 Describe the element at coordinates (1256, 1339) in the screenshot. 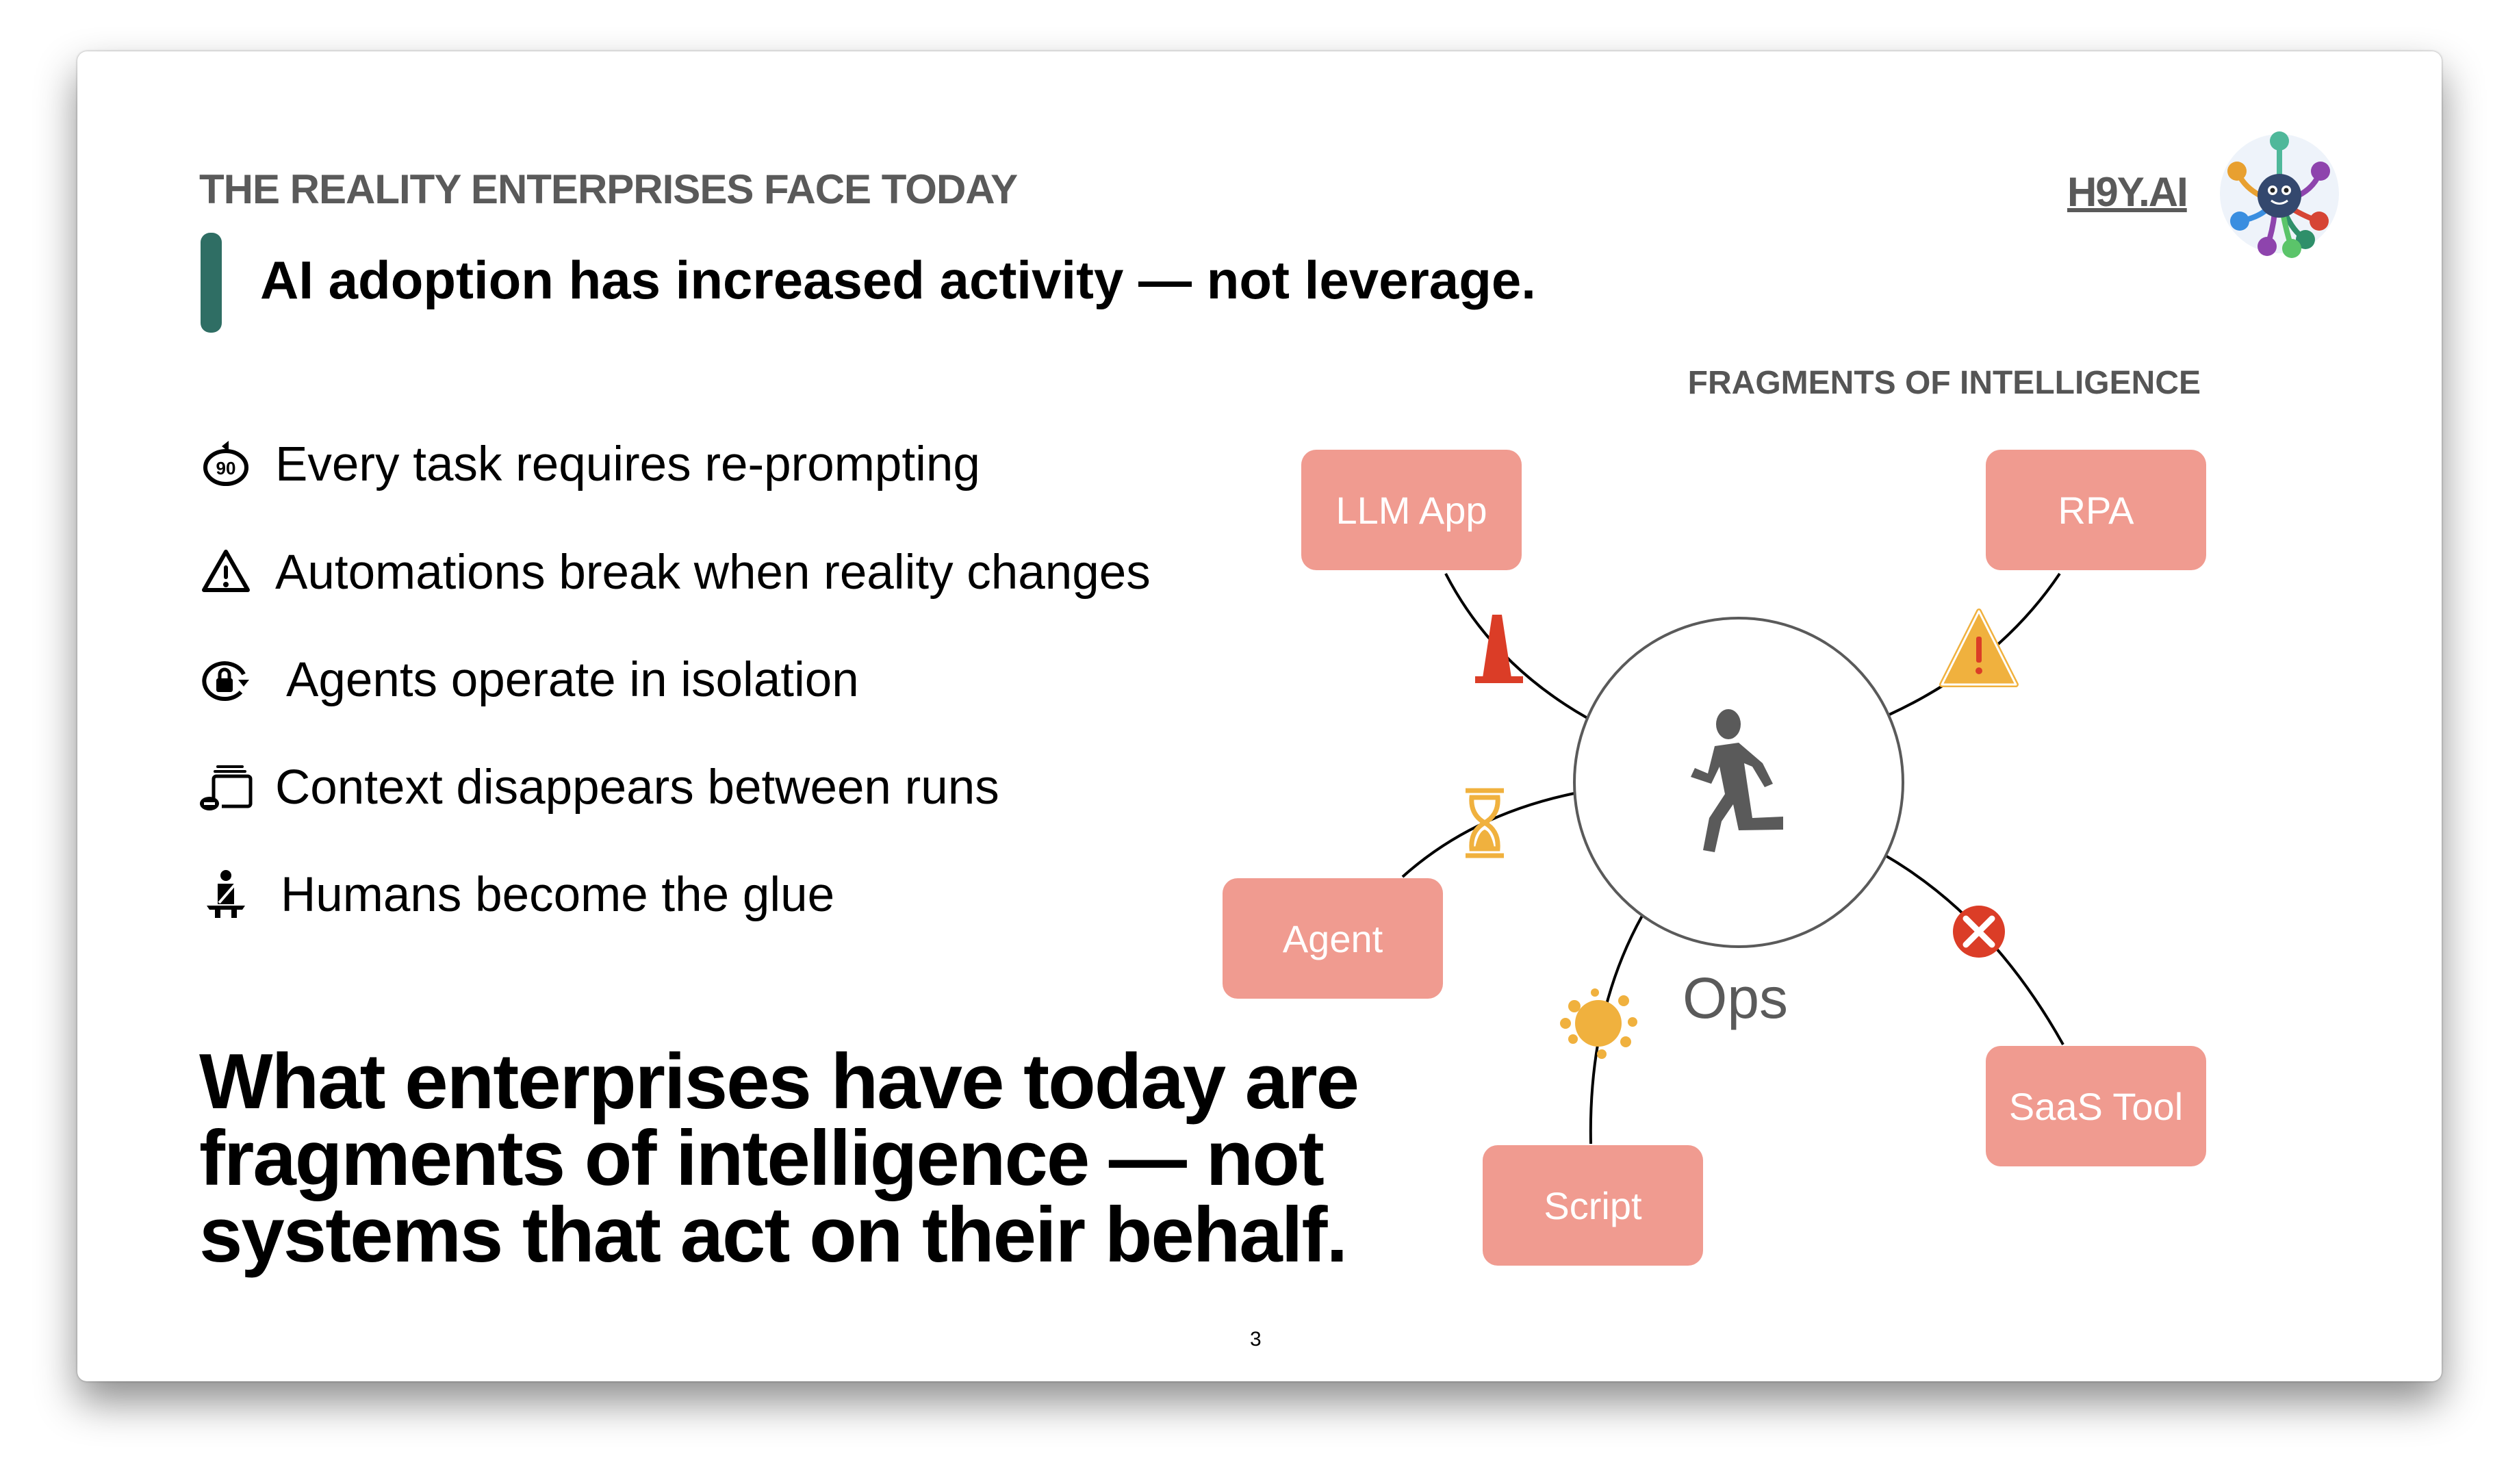

I see `page-number: 3` at that location.